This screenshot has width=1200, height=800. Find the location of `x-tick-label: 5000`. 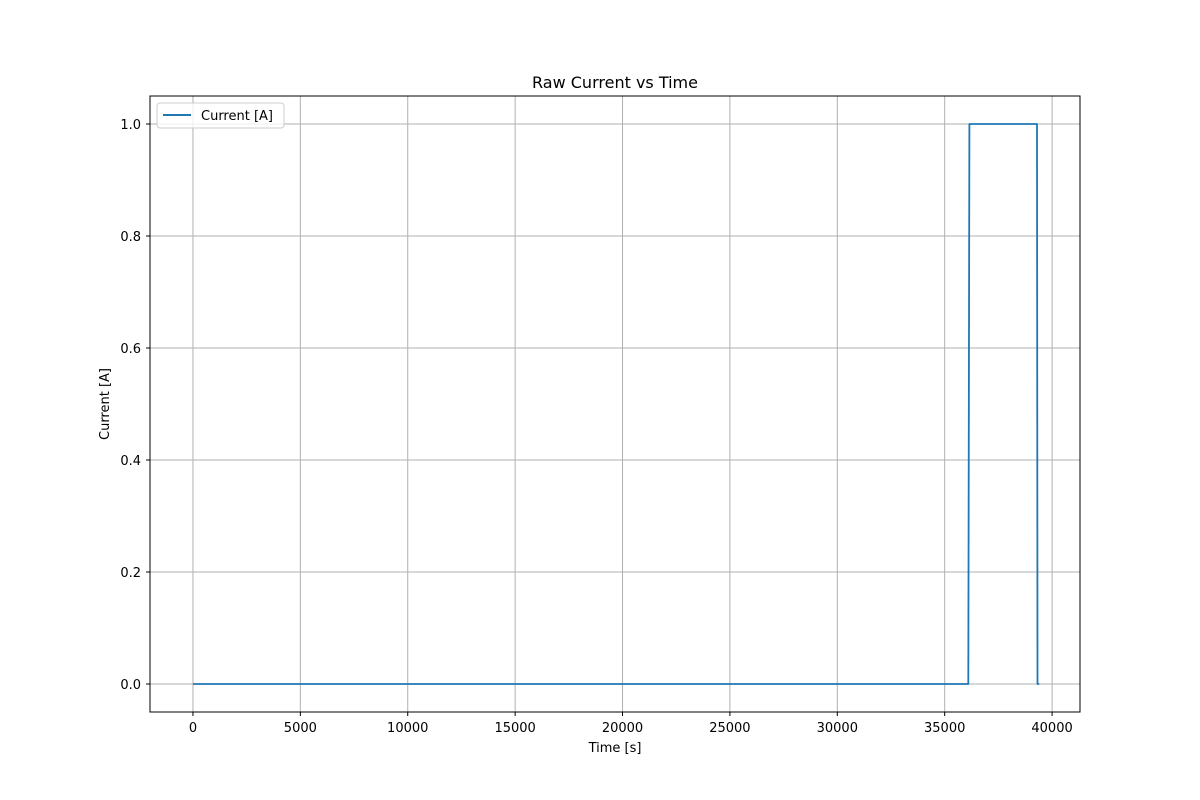

x-tick-label: 5000 is located at coordinates (300, 728).